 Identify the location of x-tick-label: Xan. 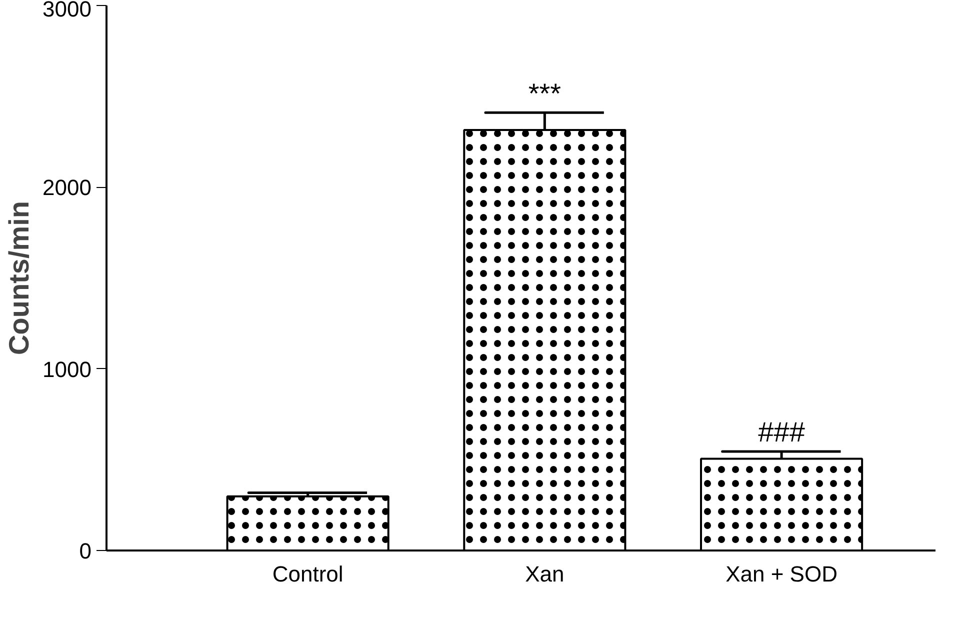
(544, 574).